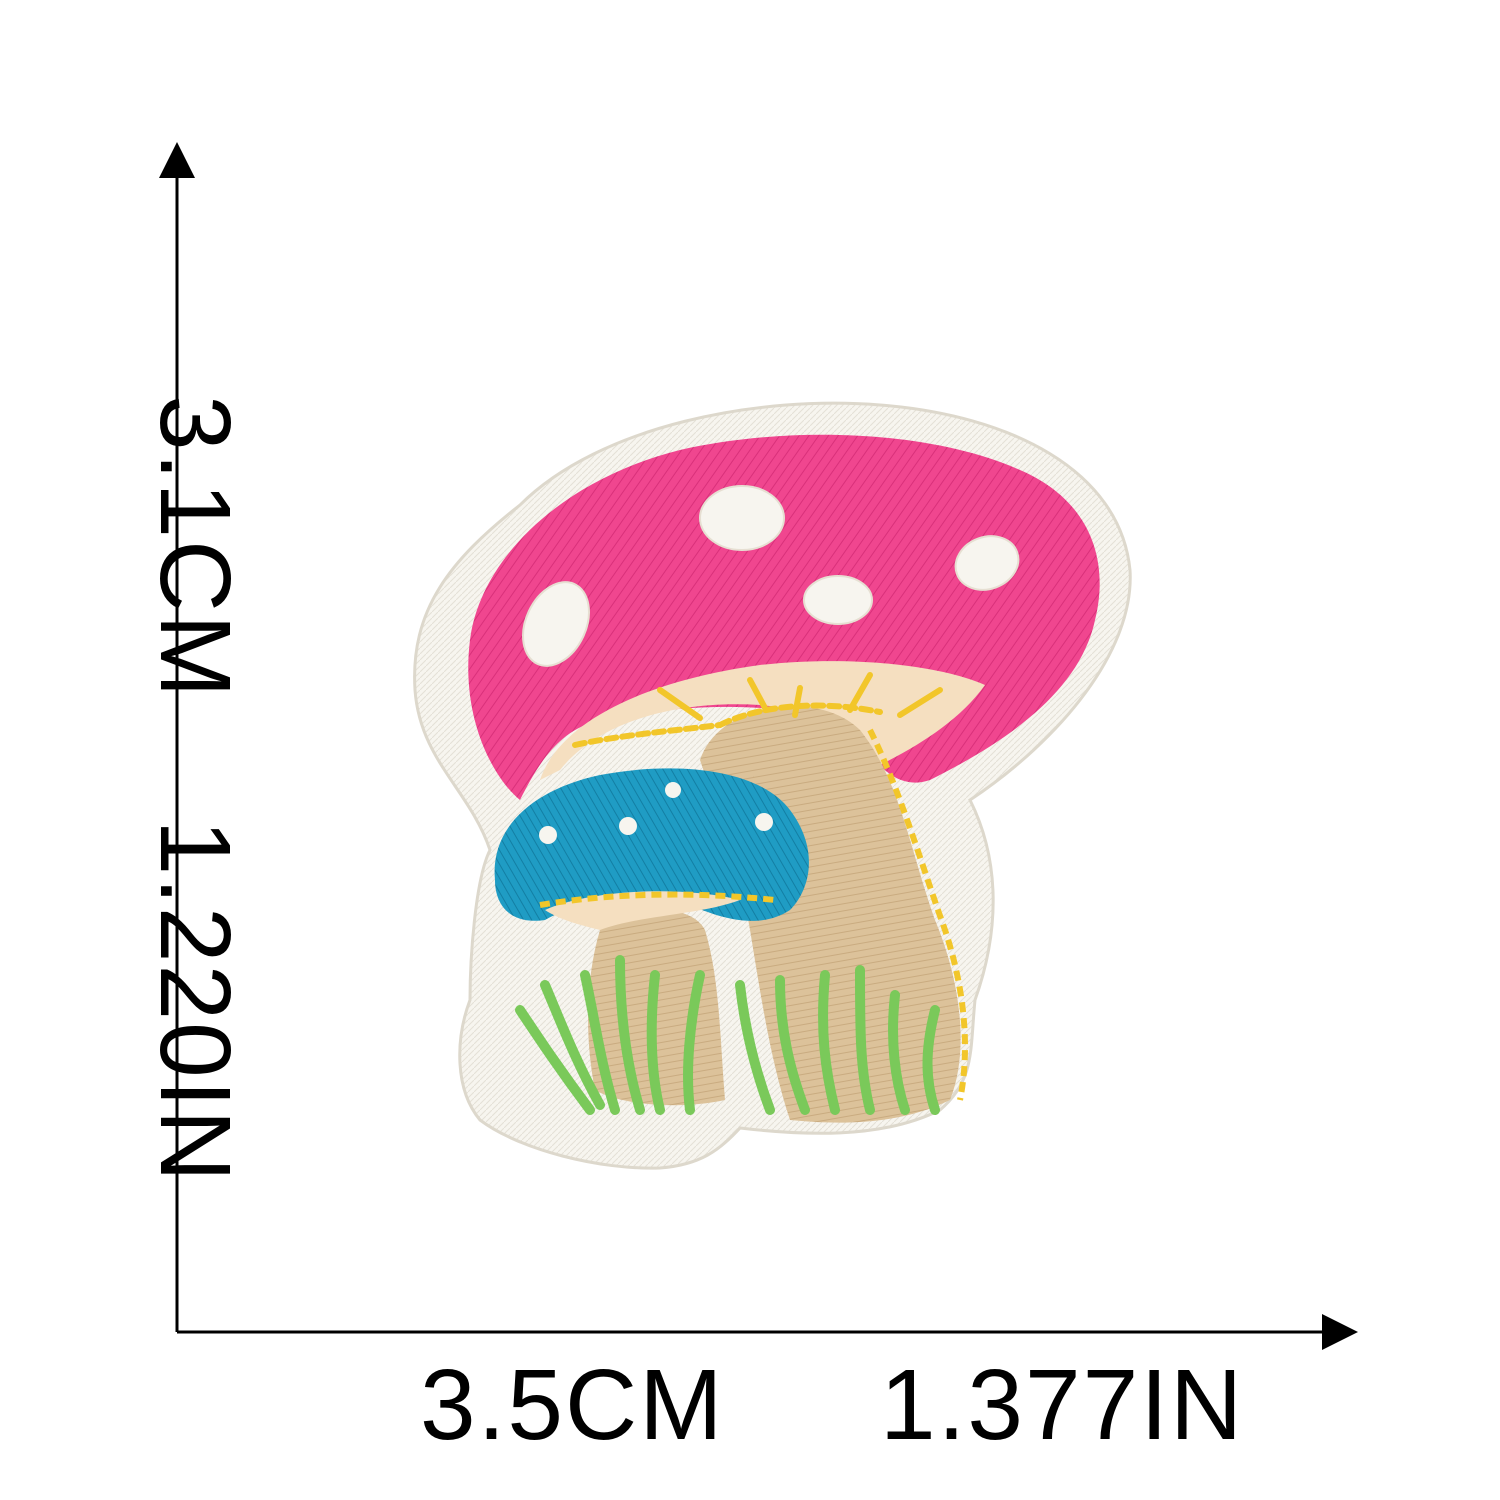  I want to click on height-in-label: 1.220IN, so click(195, 1001).